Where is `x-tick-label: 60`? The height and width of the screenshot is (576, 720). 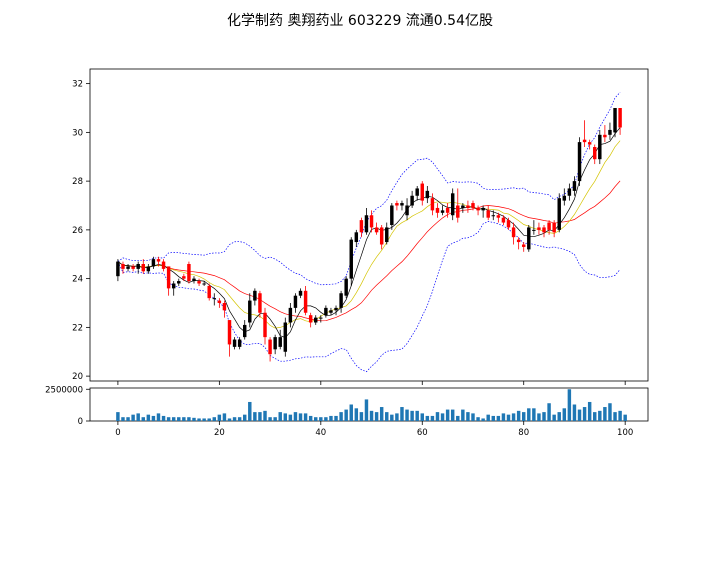 x-tick-label: 60 is located at coordinates (422, 433).